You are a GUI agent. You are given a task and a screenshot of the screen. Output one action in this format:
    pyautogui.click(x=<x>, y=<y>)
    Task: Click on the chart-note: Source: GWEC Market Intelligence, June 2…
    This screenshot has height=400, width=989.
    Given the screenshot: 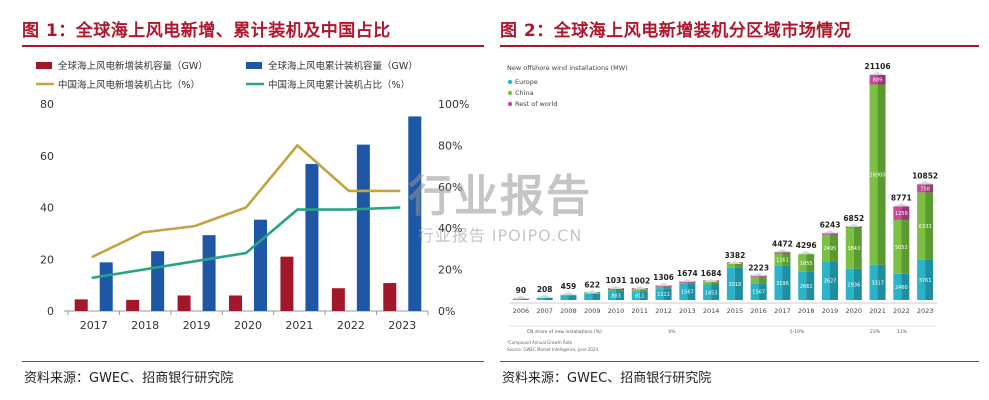 What is the action you would take?
    pyautogui.click(x=552, y=349)
    